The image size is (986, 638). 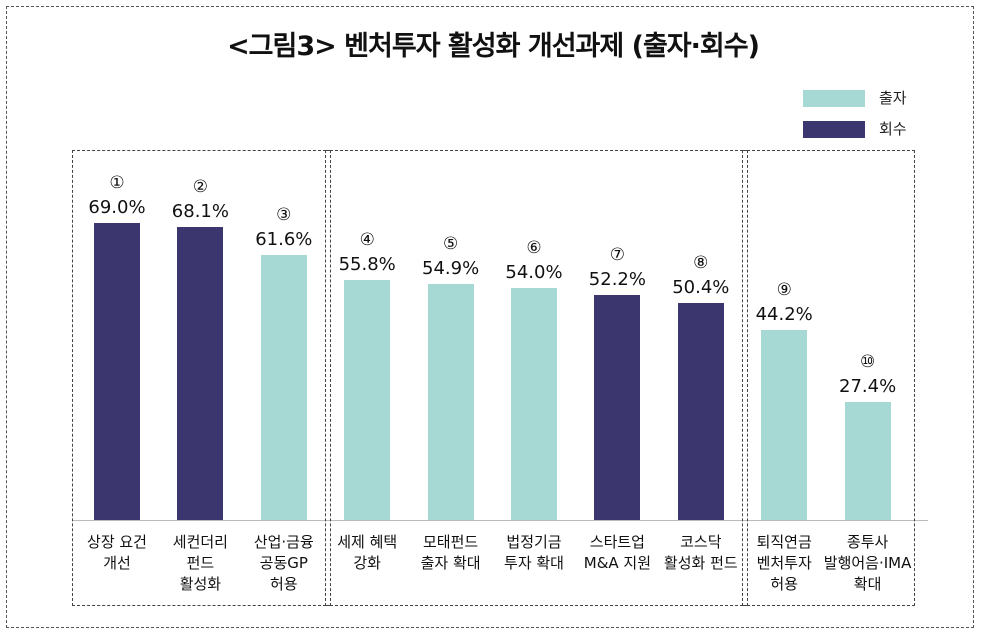 I want to click on category-label-line: 출자 확대, so click(x=450, y=563).